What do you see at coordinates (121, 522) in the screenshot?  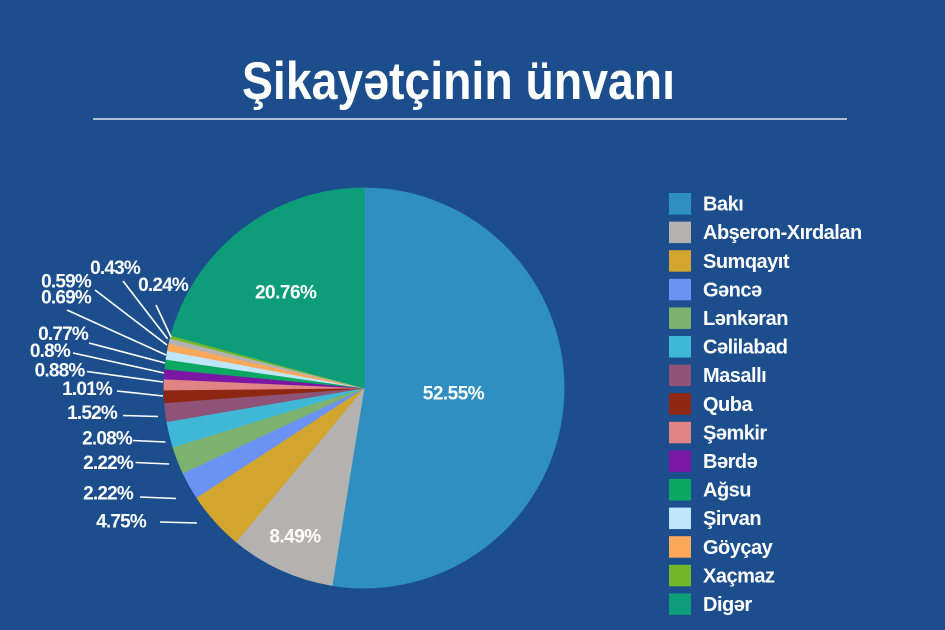 I see `svg-text: 4.75%` at bounding box center [121, 522].